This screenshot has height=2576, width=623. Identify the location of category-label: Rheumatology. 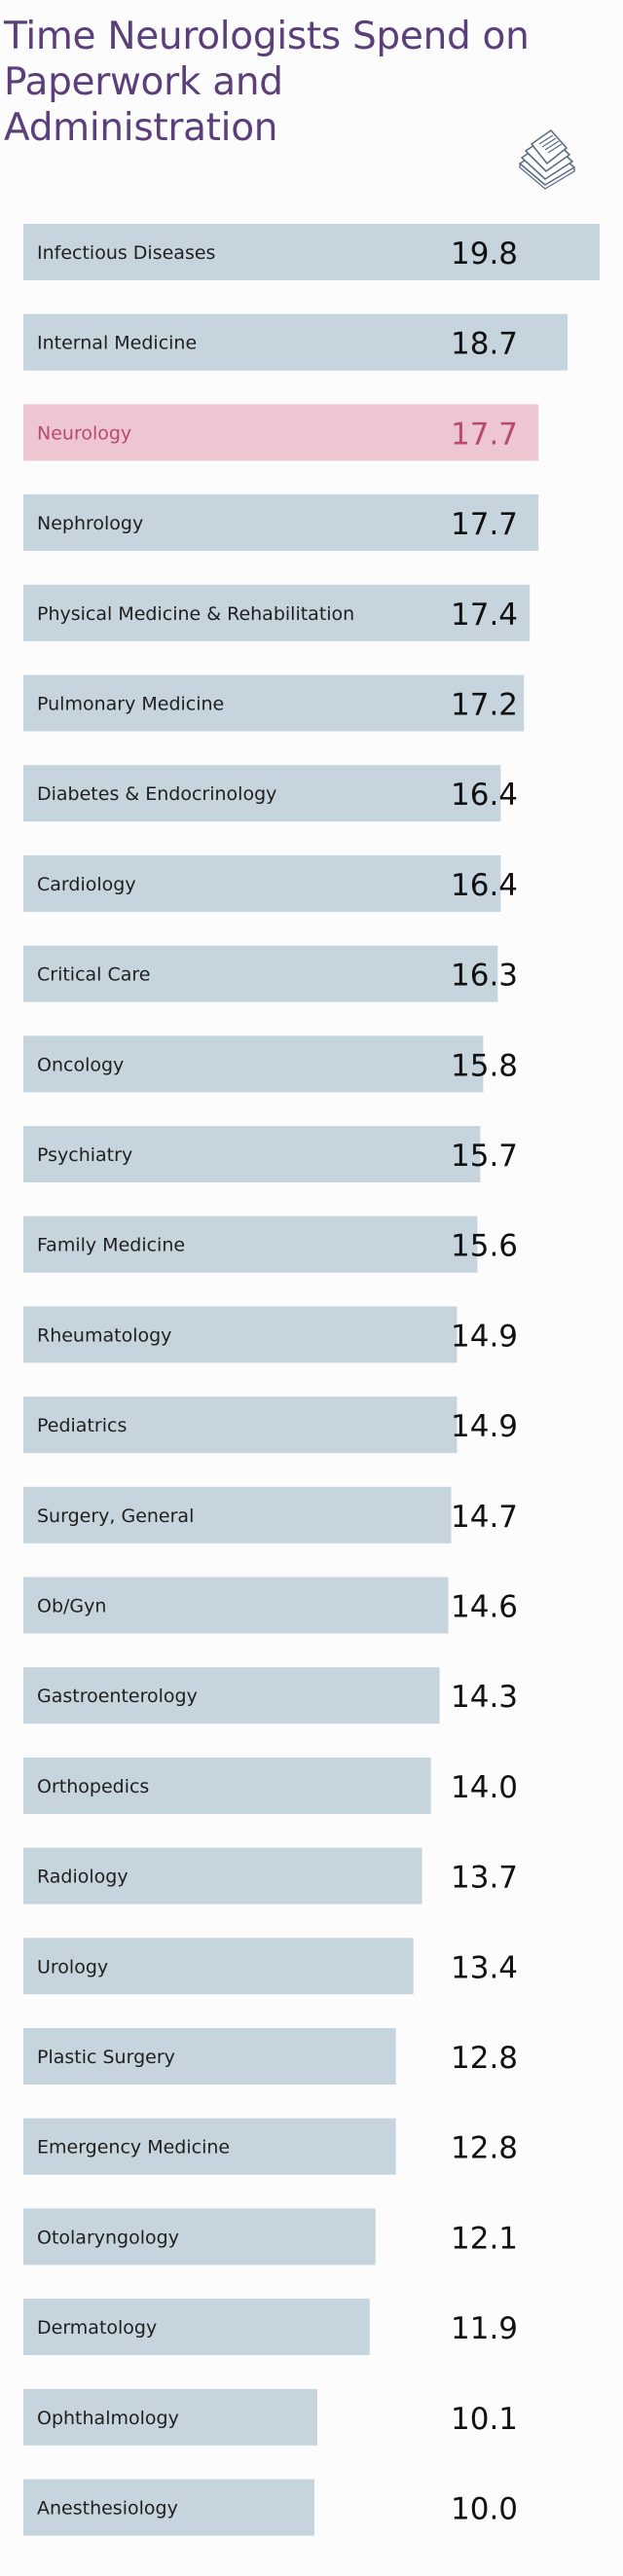
(104, 1335).